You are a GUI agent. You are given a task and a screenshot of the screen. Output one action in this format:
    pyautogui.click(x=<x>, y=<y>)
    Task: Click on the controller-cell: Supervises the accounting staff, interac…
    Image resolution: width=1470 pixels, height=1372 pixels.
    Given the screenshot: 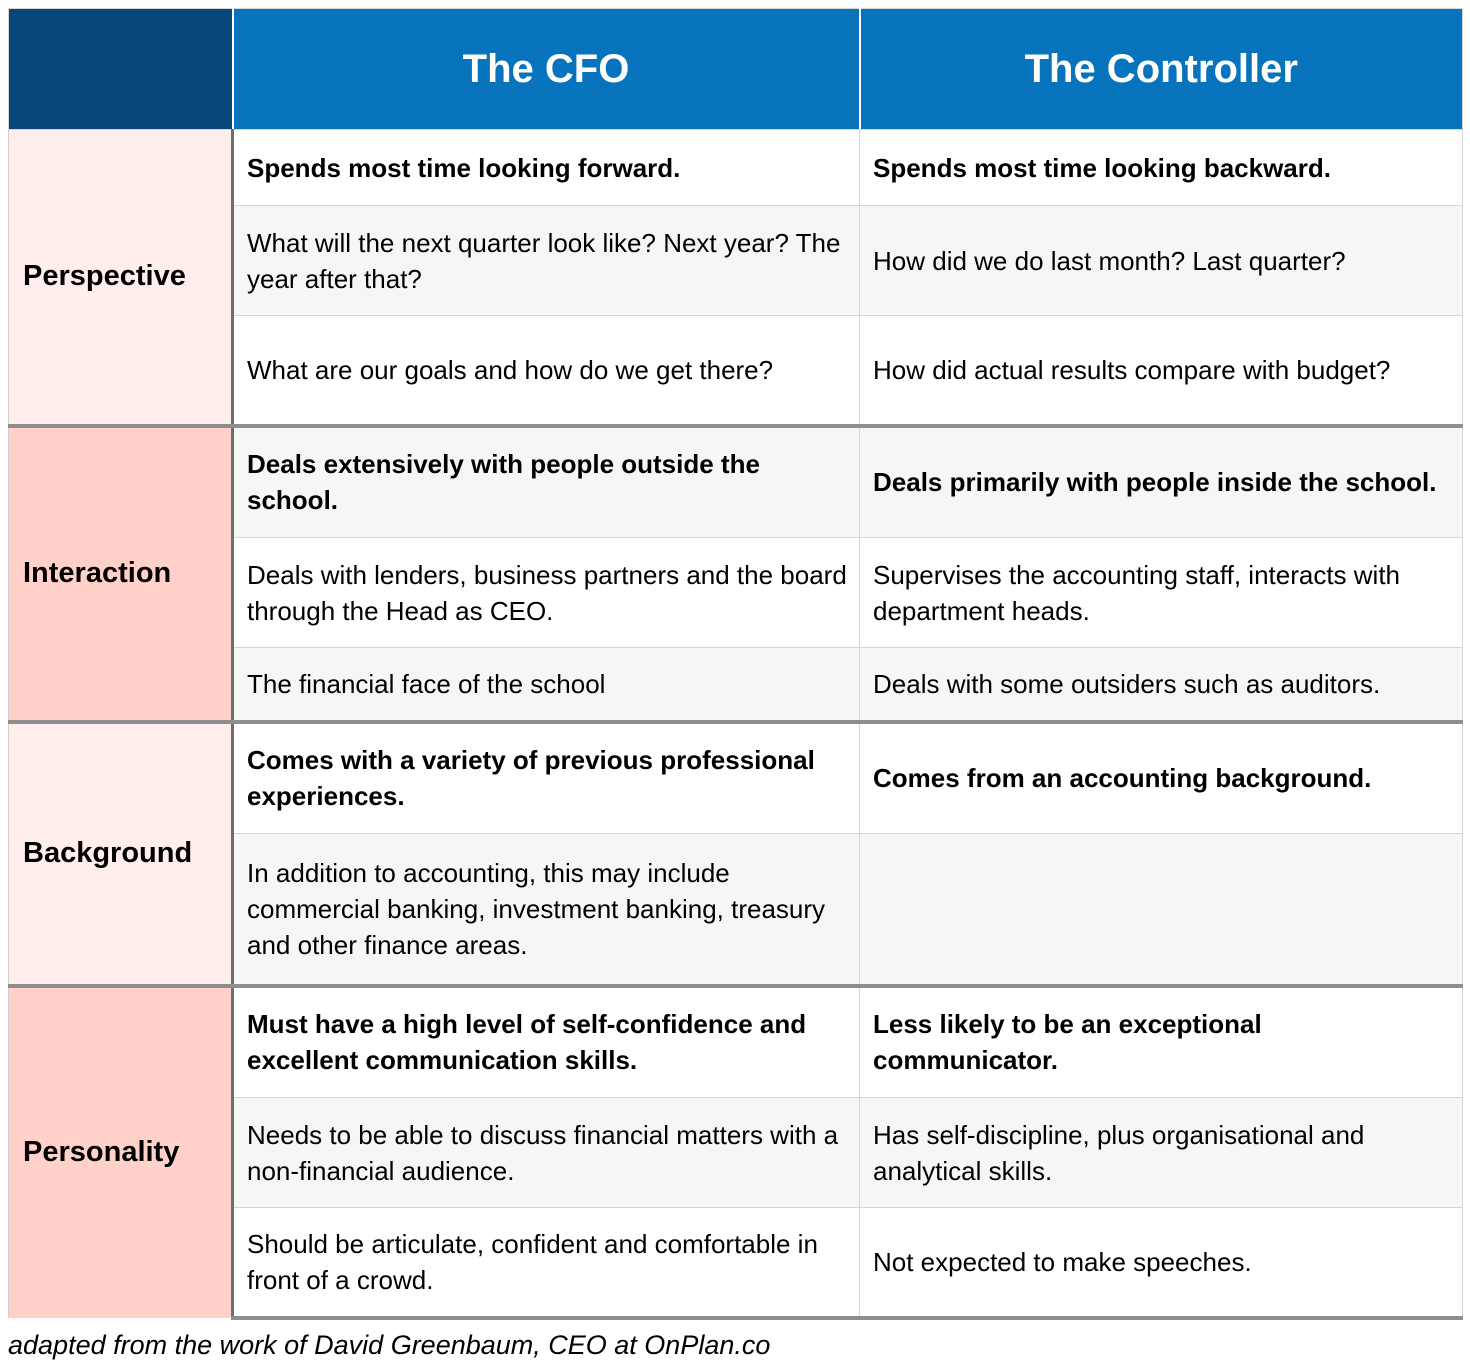 What is the action you would take?
    pyautogui.click(x=1161, y=592)
    